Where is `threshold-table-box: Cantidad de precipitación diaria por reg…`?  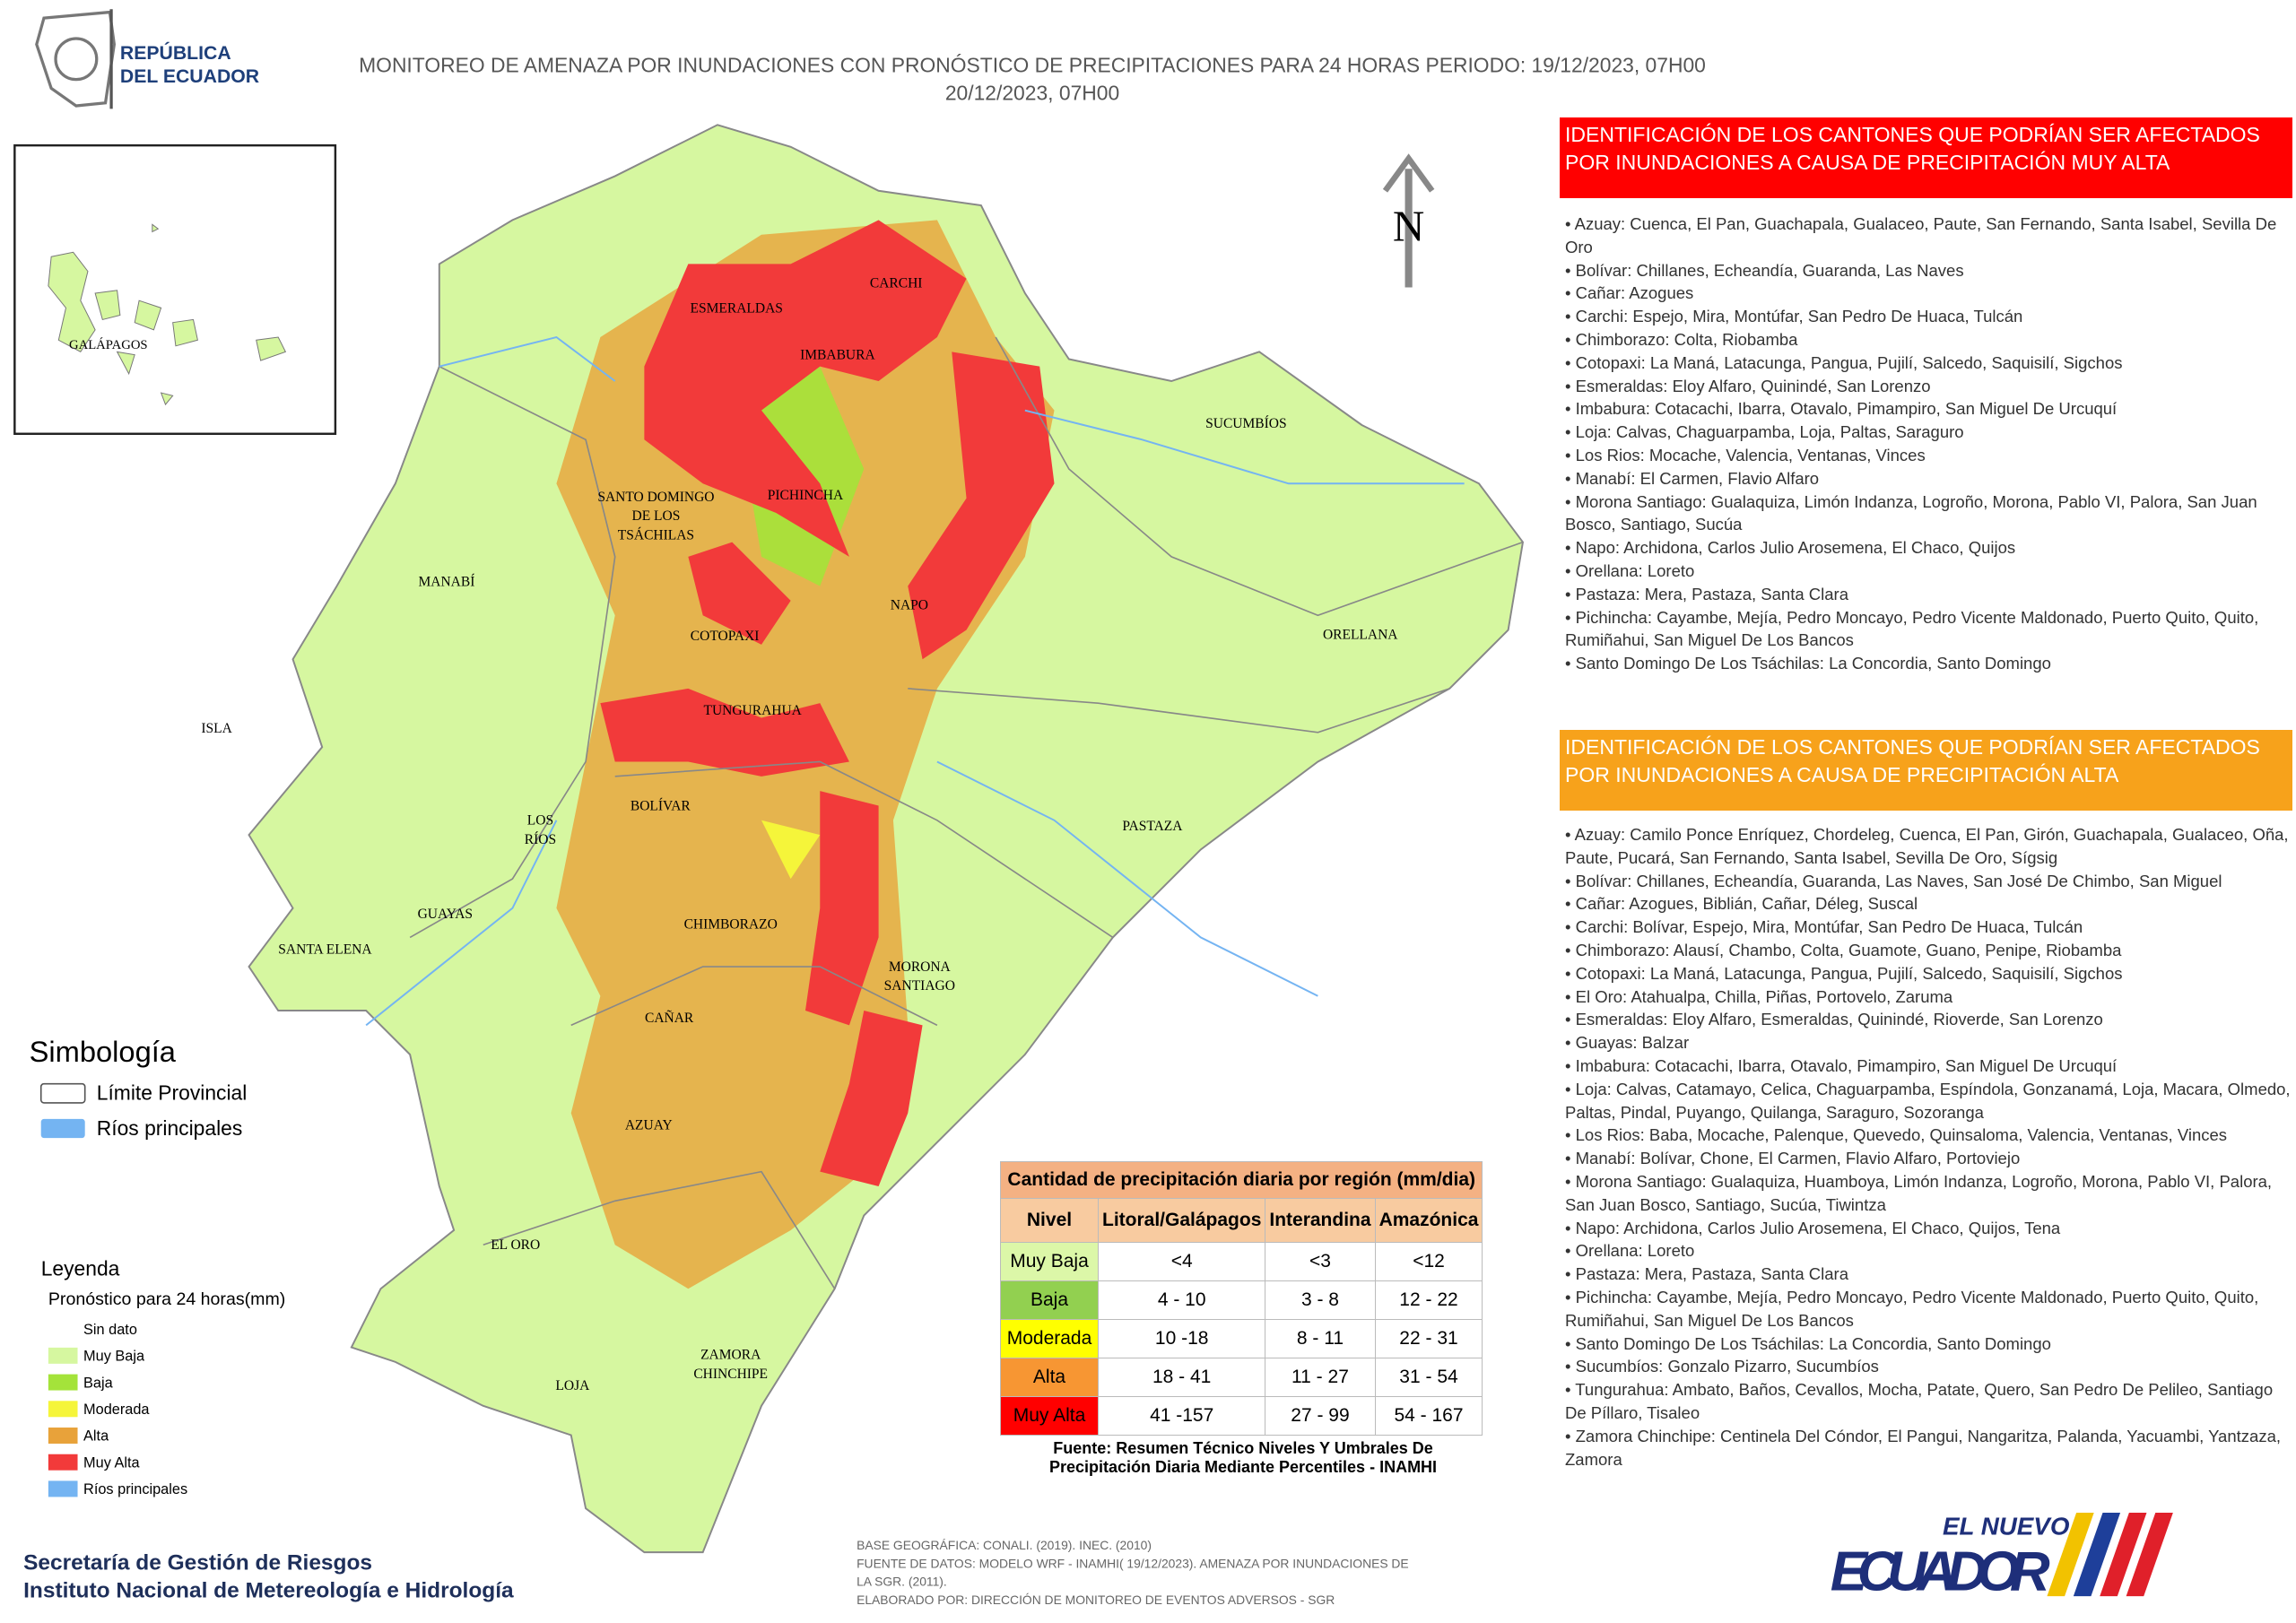 threshold-table-box: Cantidad de precipitación diaria por reg… is located at coordinates (1242, 1319).